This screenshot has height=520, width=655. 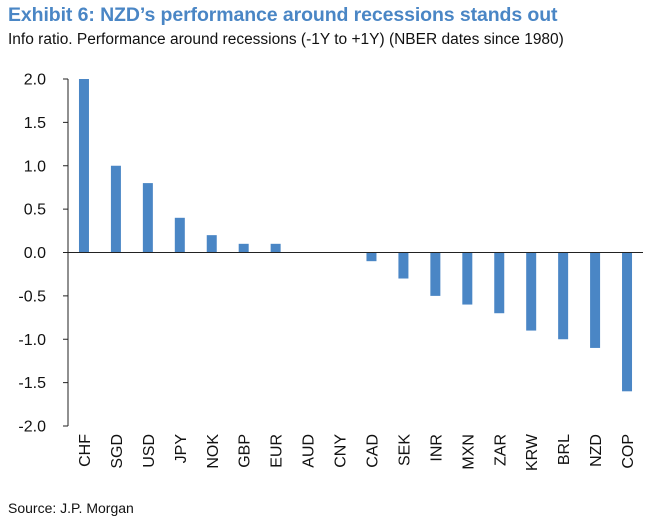 What do you see at coordinates (531, 291) in the screenshot?
I see `bar-krw` at bounding box center [531, 291].